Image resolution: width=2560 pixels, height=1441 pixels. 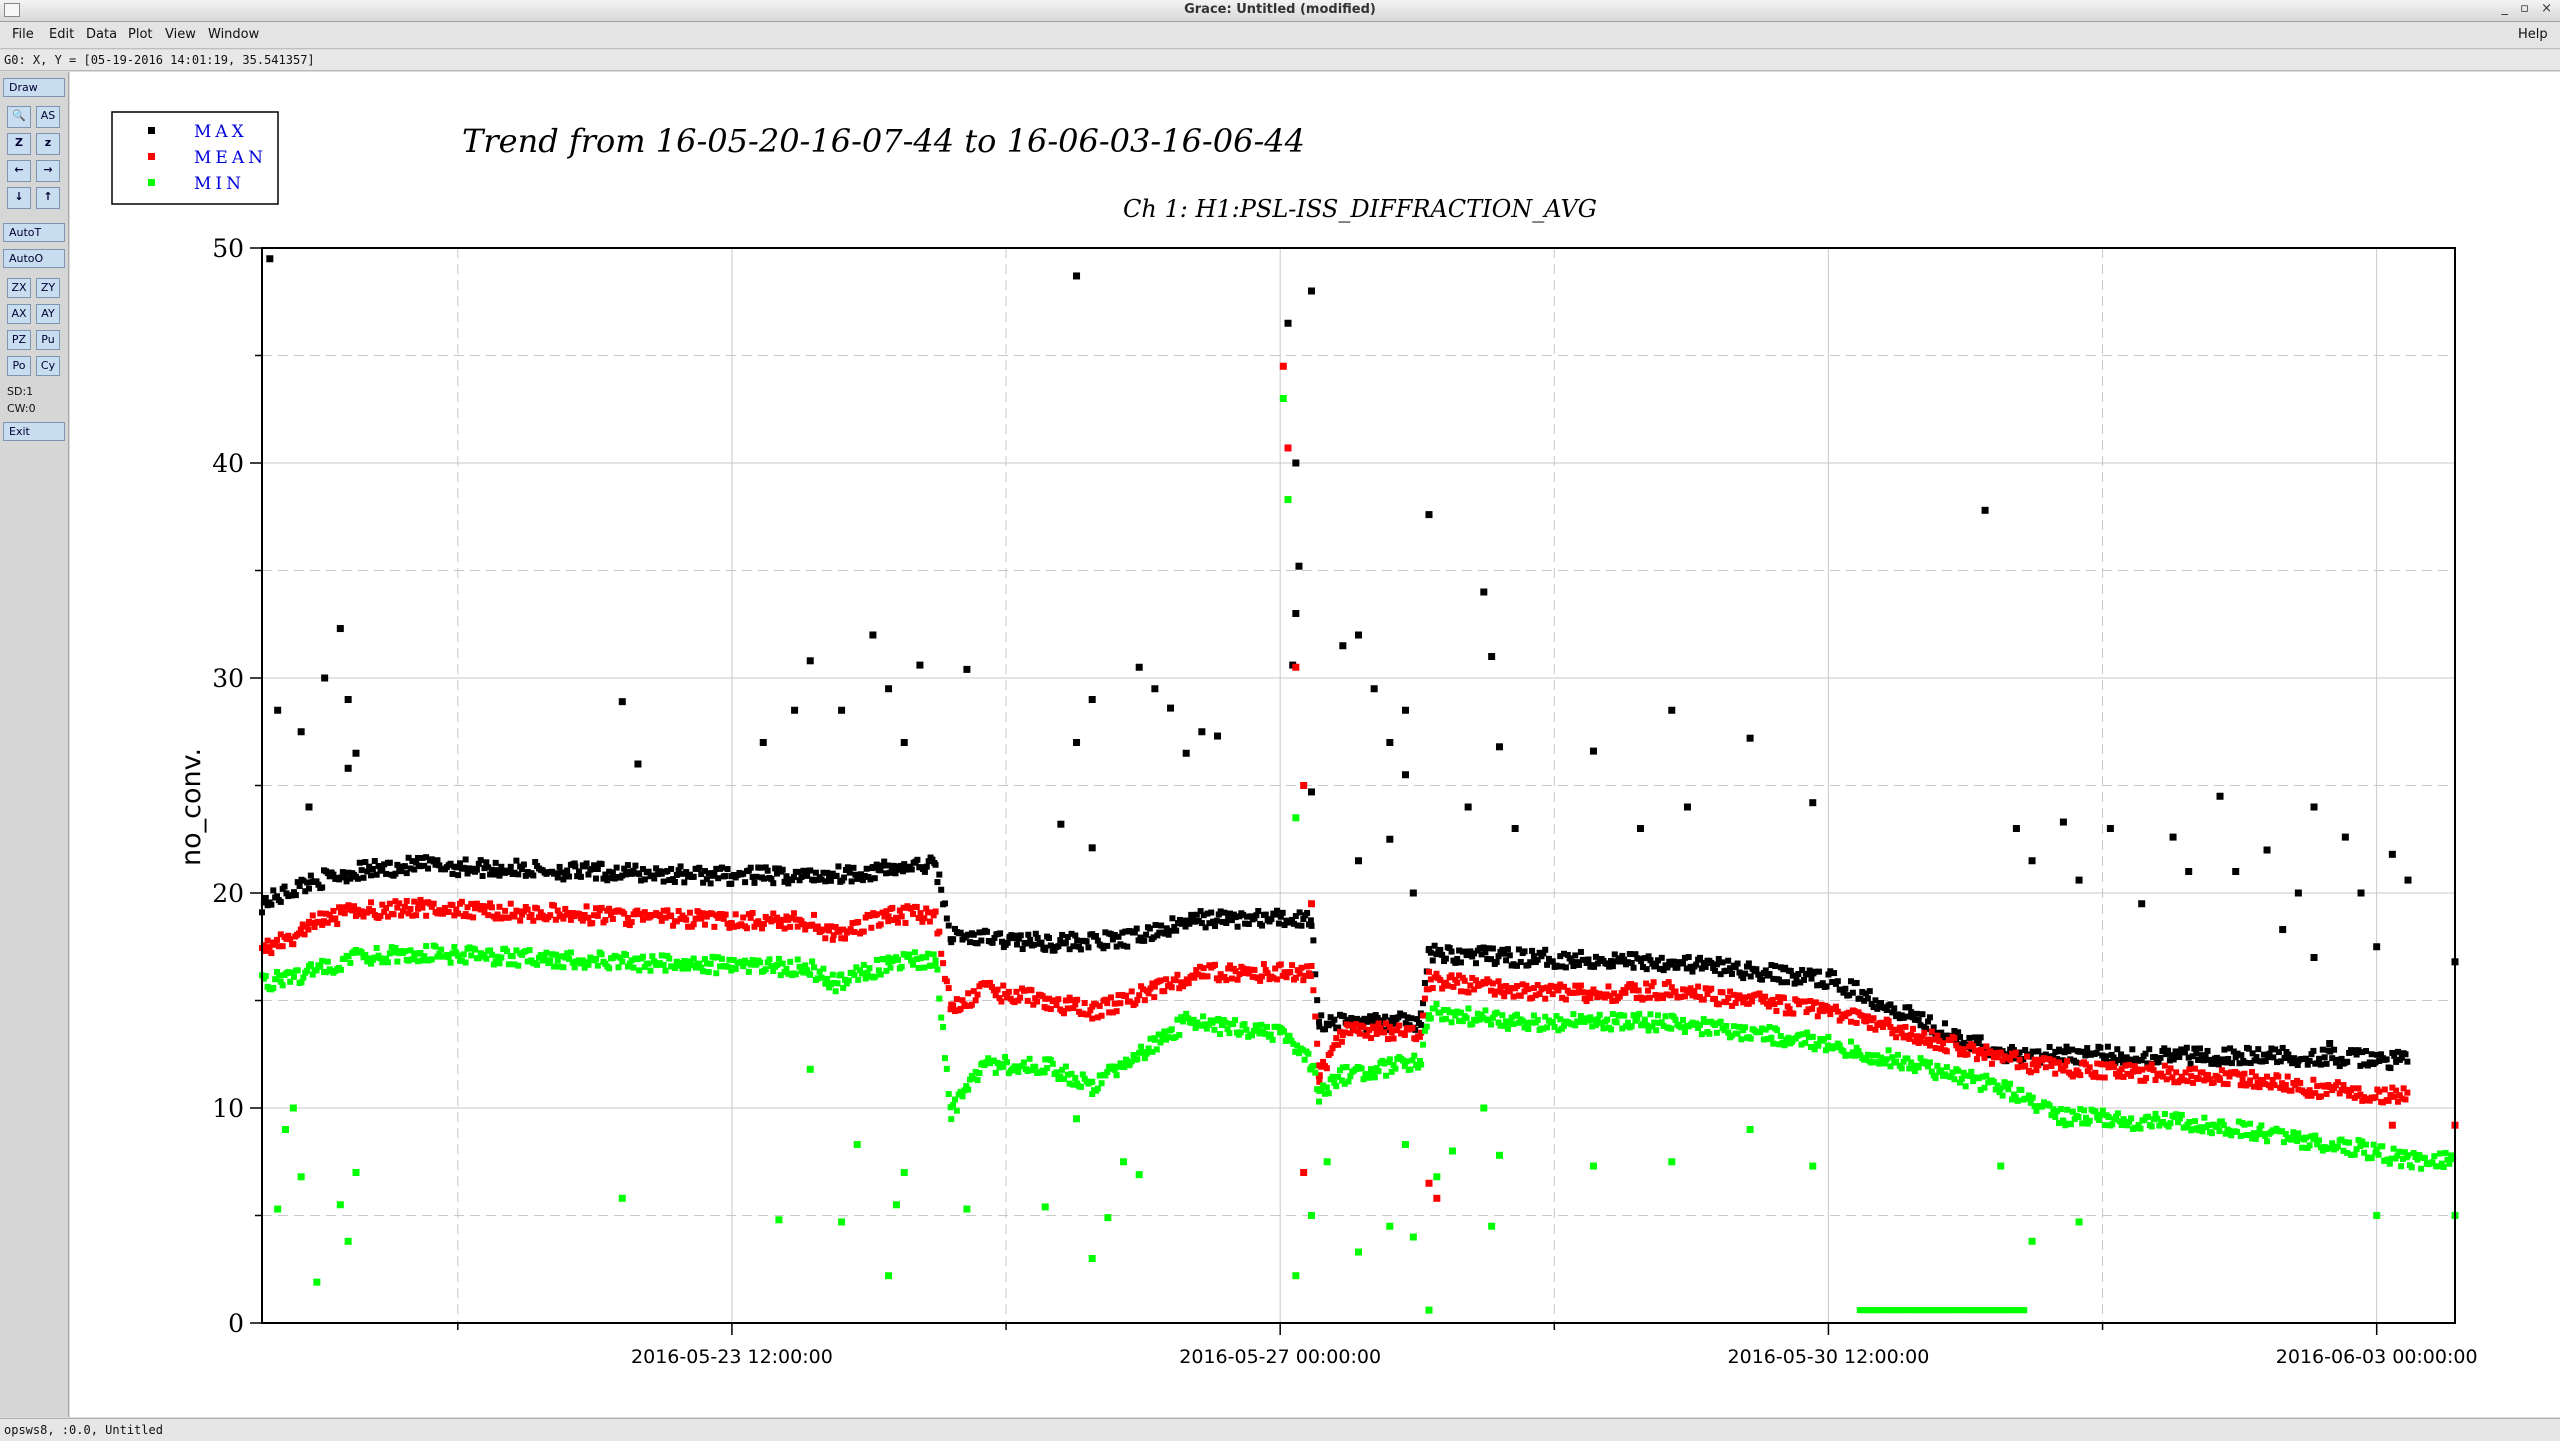 I want to click on zoom-out-button: z, so click(x=48, y=144).